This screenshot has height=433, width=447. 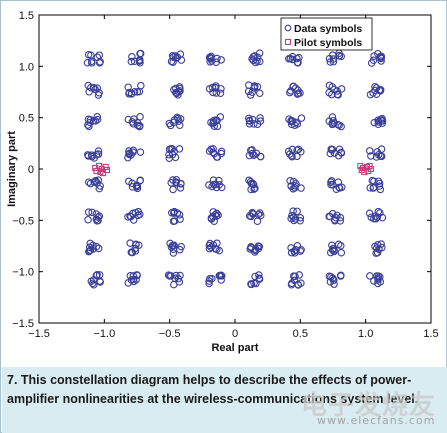 What do you see at coordinates (234, 348) in the screenshot?
I see `x-axis-label: Real part` at bounding box center [234, 348].